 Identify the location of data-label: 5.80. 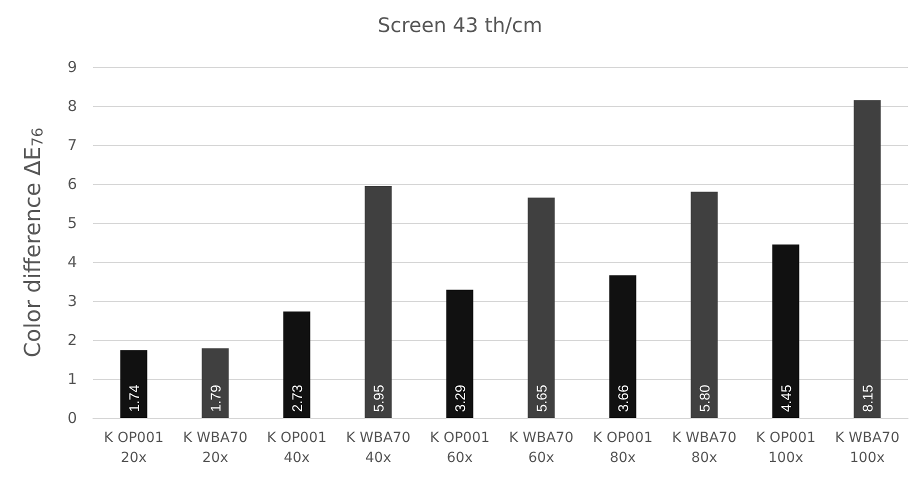
(704, 398).